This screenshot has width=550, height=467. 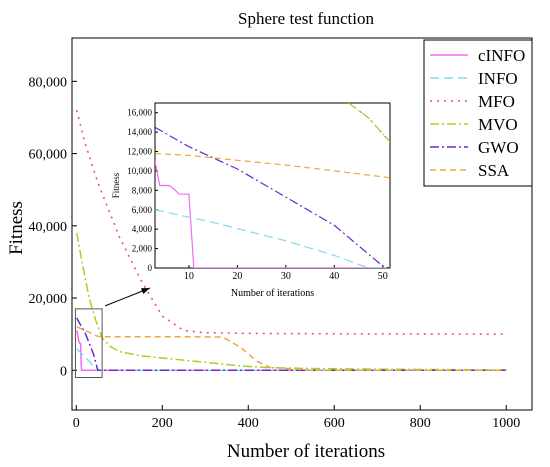 What do you see at coordinates (139, 113) in the screenshot?
I see `inset-y-tick-label: 16,000` at bounding box center [139, 113].